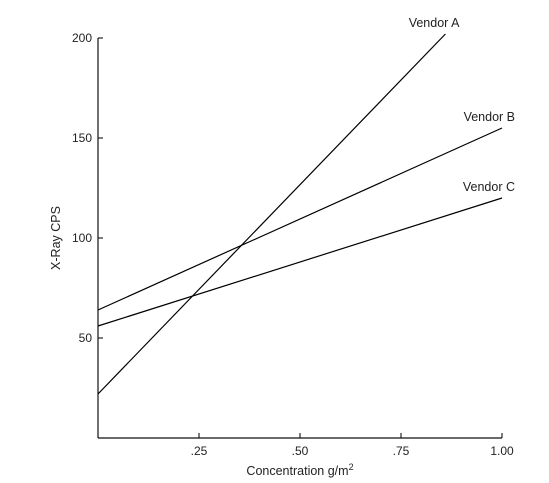 The width and height of the screenshot is (549, 483). Describe the element at coordinates (297, 471) in the screenshot. I see `x-axis-label-text: Concentration g/m` at that location.